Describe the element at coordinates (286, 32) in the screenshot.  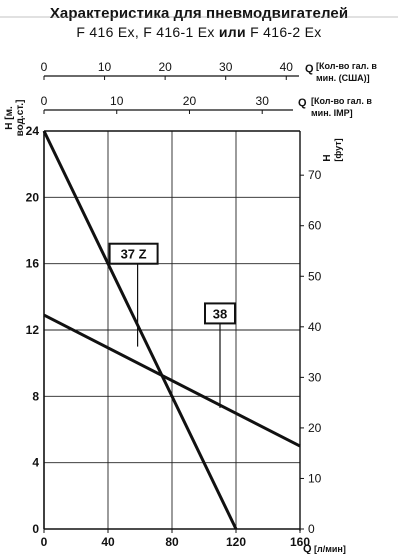
I see `subtitle-part2: F 416-2 Ex` at that location.